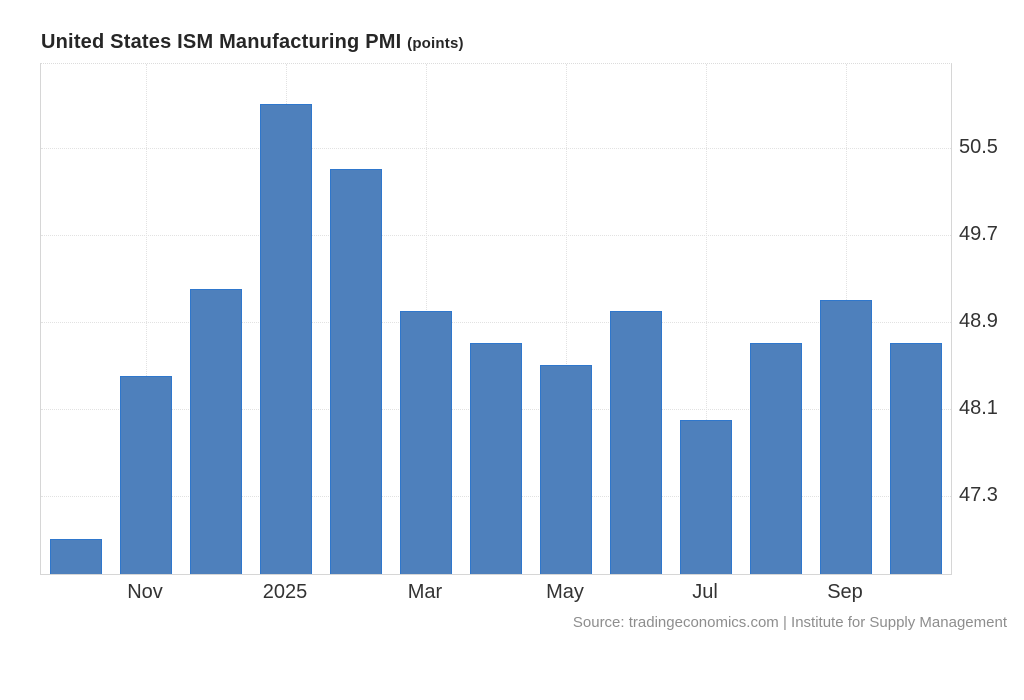 The height and width of the screenshot is (700, 1024). Describe the element at coordinates (776, 458) in the screenshot. I see `bar-aug-2025` at that location.